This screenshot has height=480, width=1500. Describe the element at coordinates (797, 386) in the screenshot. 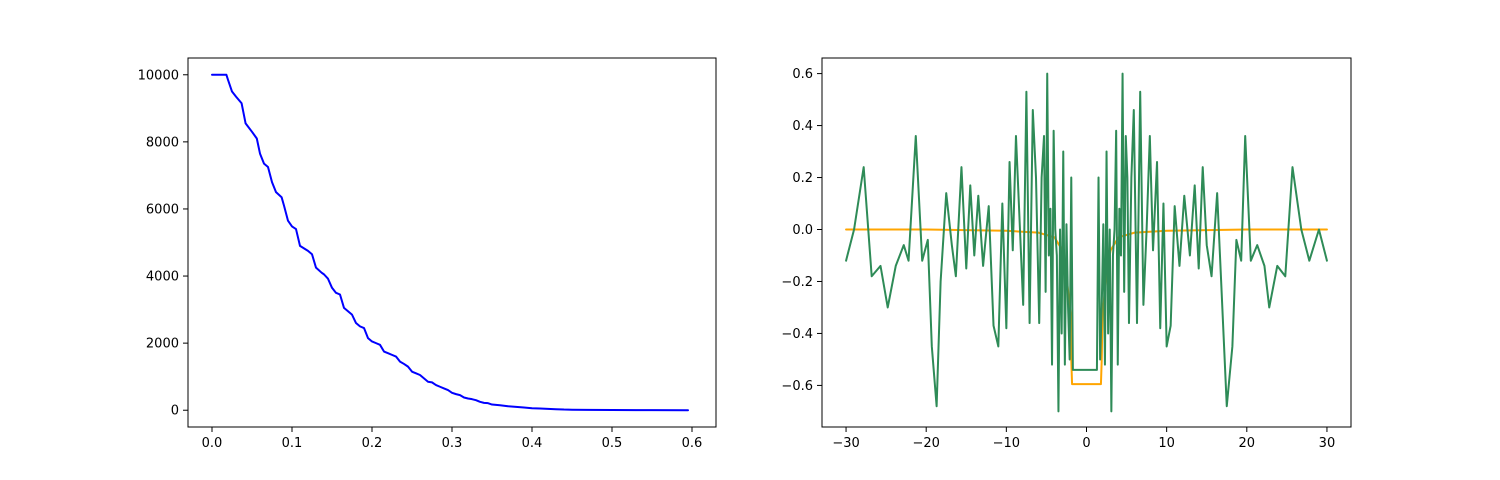

I see `chart-1-y-tick-label: −0.6` at that location.